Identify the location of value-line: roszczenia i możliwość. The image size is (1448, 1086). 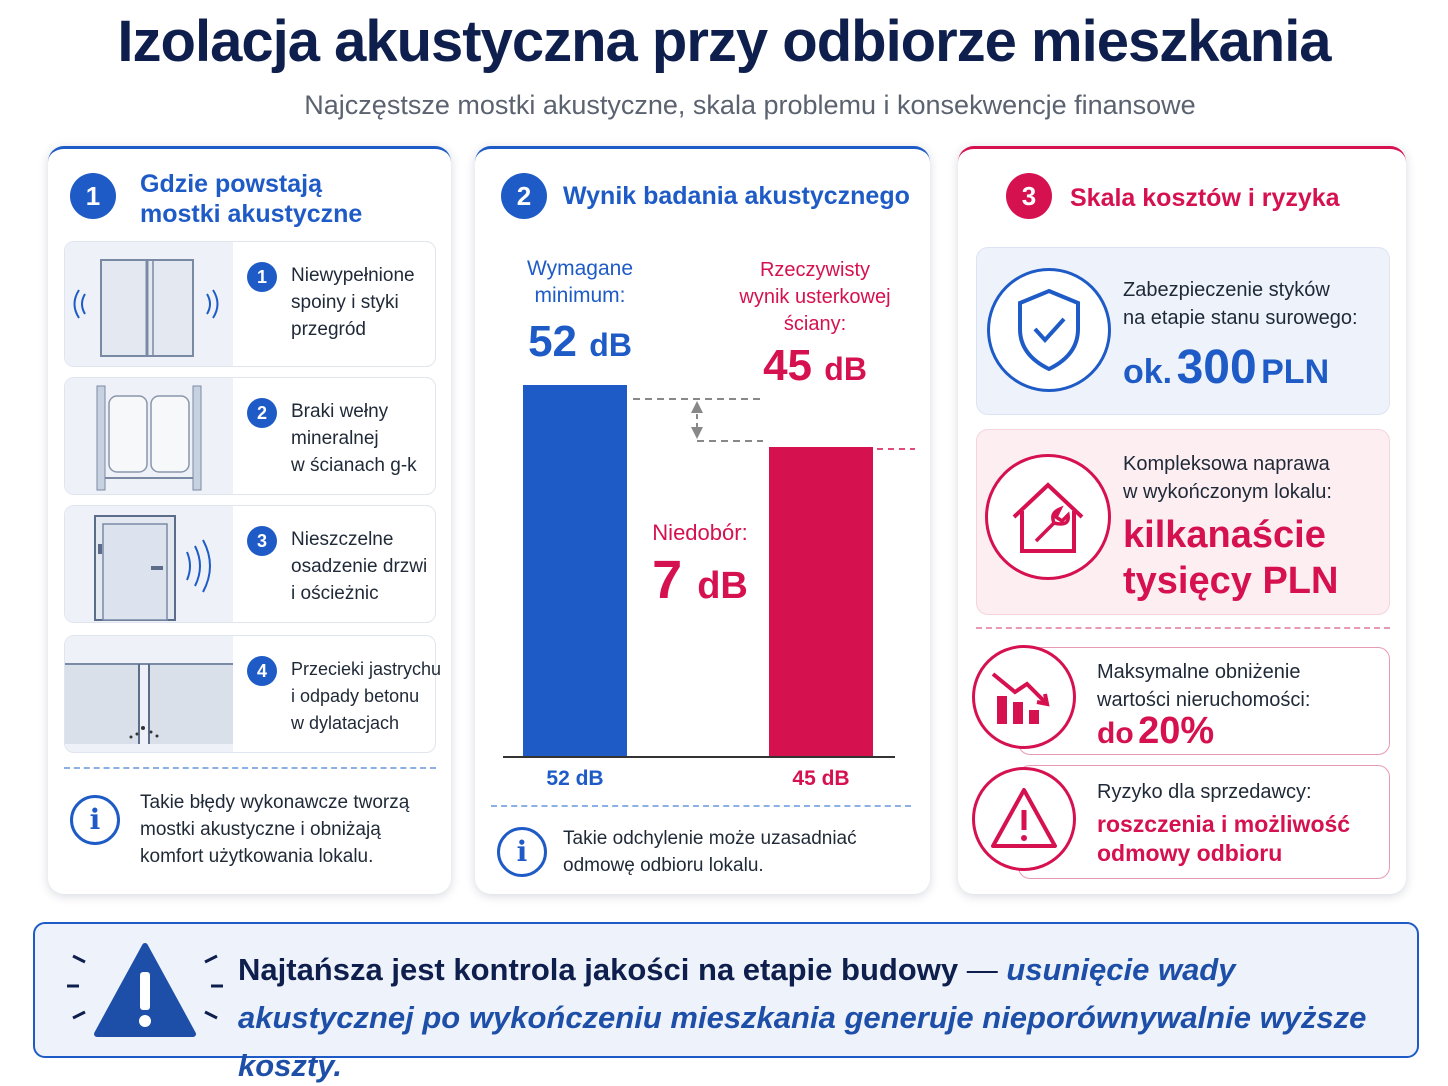
(1224, 824).